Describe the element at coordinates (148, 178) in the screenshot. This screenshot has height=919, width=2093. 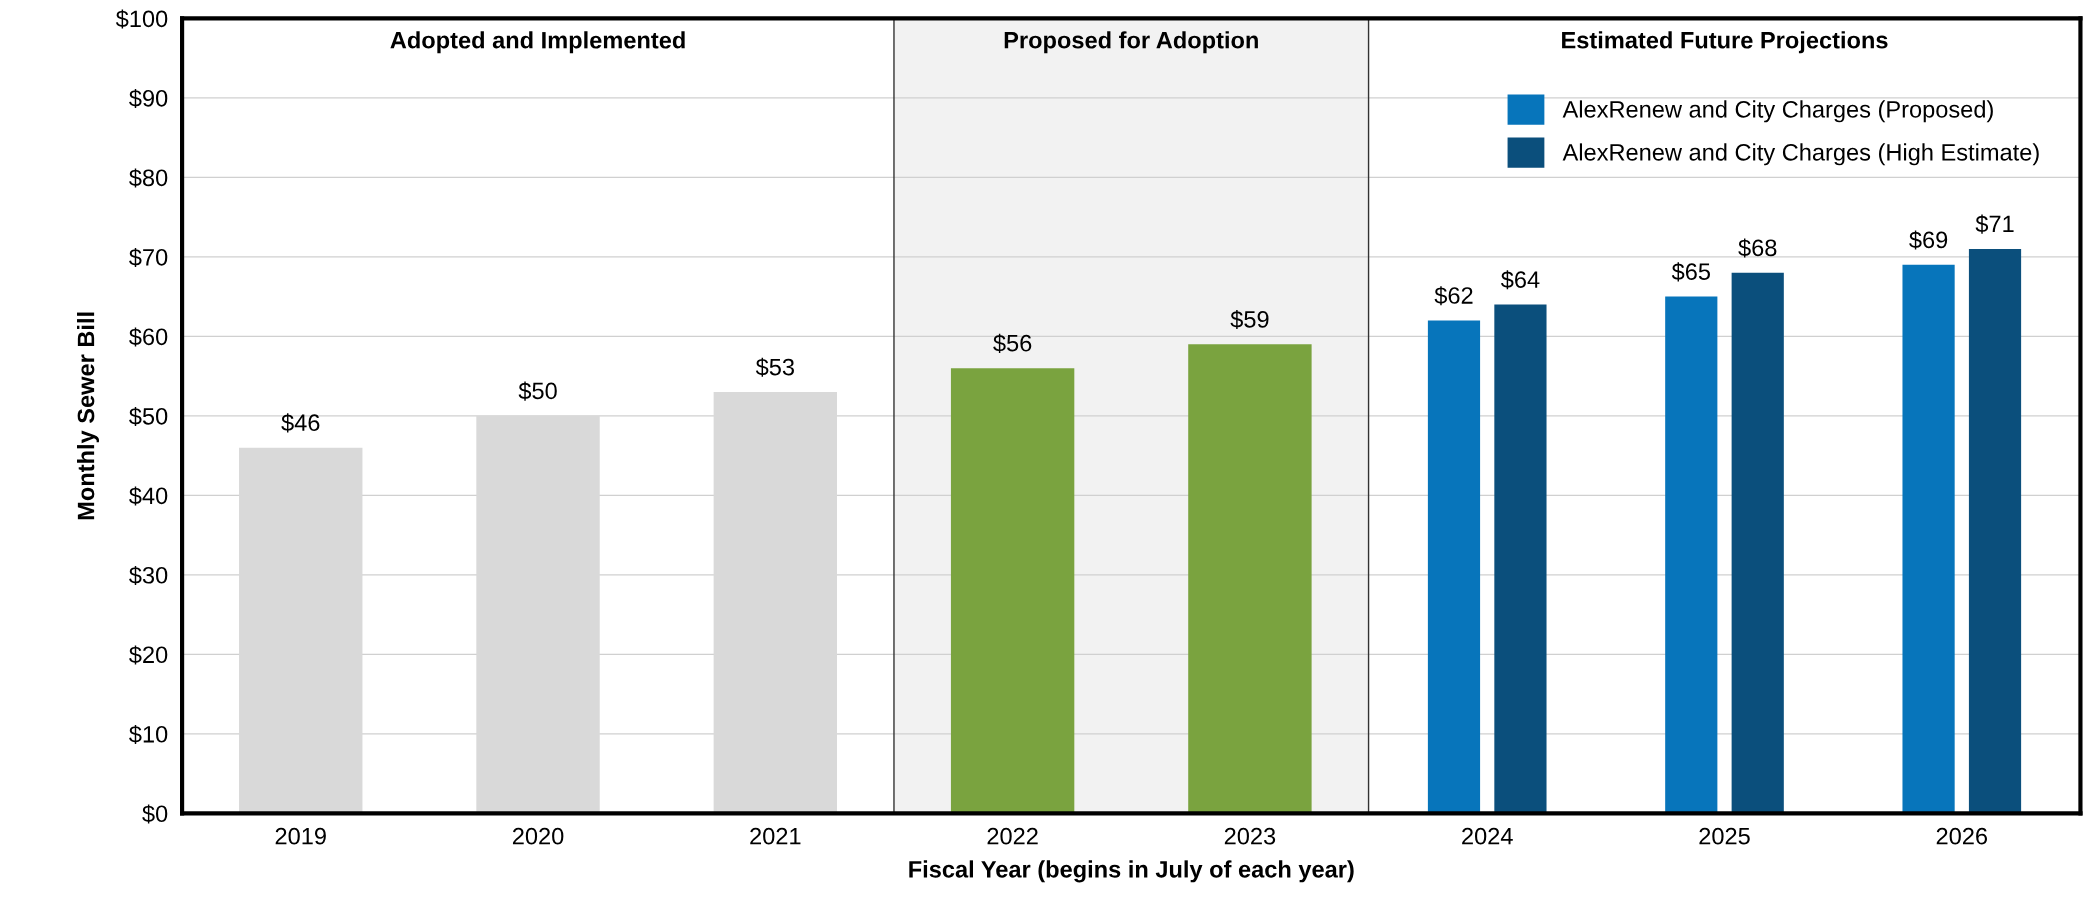
I see `y-tick-label: $80` at that location.